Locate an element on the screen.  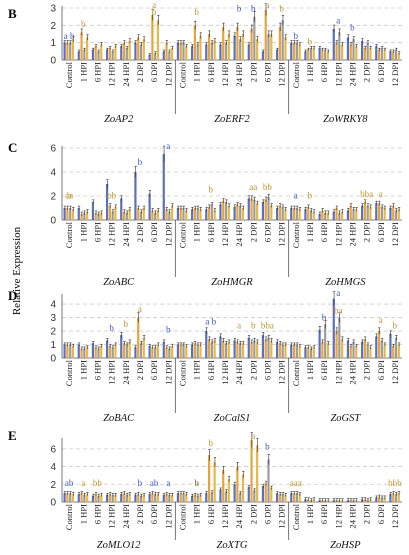
gene-group-label: ZoHSP is located at coordinates (345, 545).